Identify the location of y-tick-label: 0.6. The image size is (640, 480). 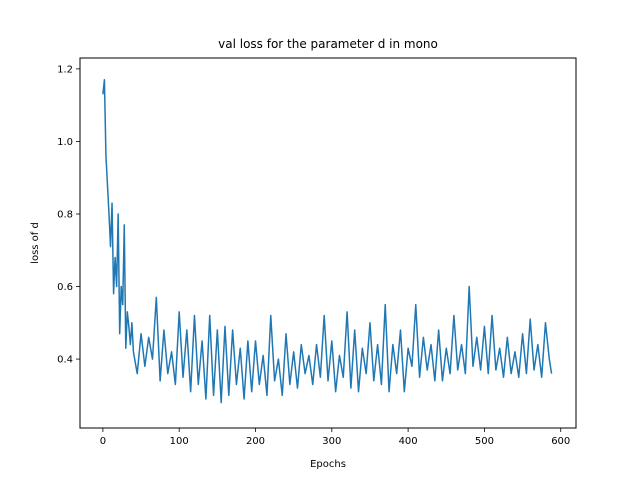
(65, 287).